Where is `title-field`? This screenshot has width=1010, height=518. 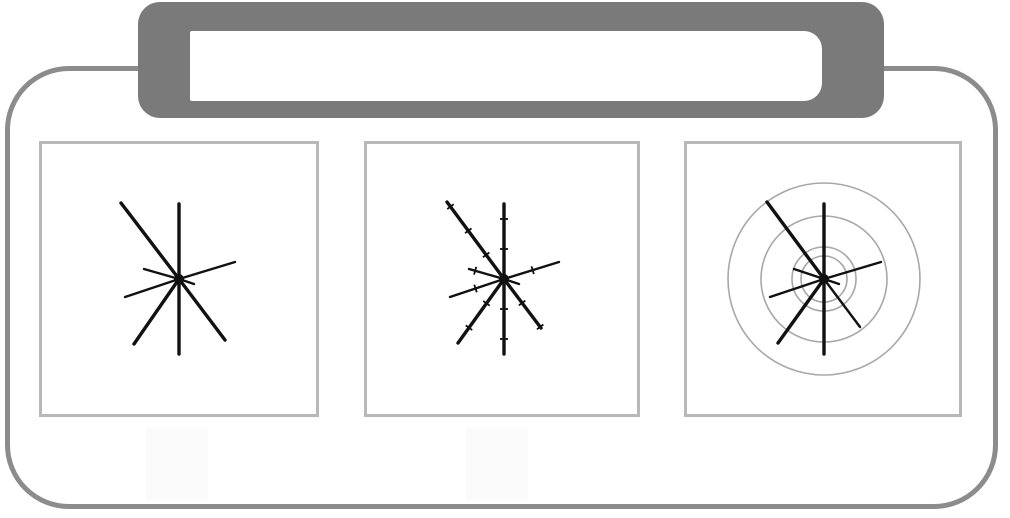
title-field is located at coordinates (506, 66).